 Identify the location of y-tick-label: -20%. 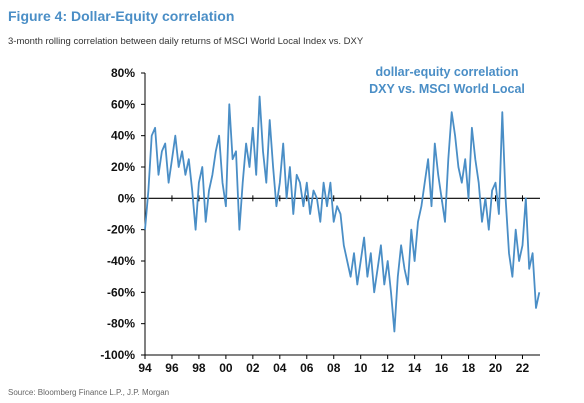
(121, 230).